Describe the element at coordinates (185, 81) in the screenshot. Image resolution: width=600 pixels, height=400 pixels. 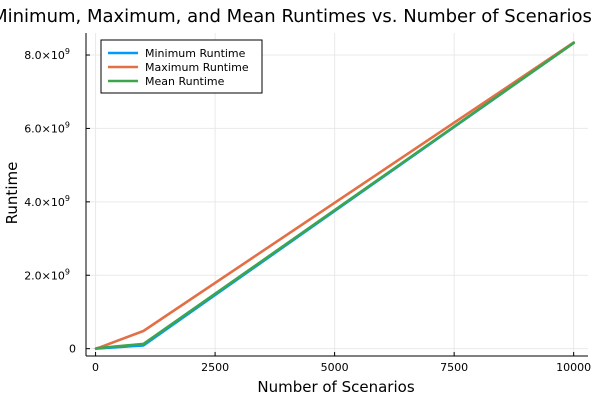
I see `legend-entry-label: Mean Runtime` at that location.